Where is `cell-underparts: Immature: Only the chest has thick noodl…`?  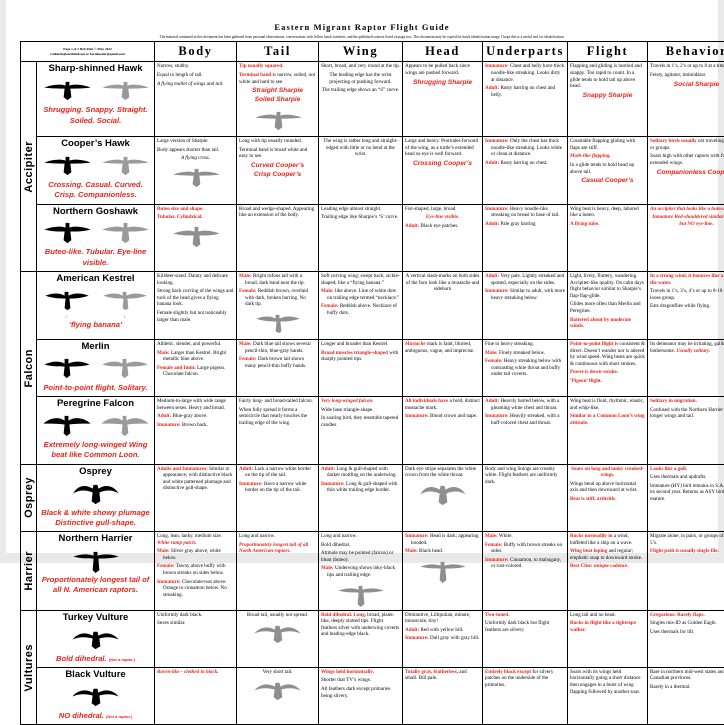
cell-underparts: Immature: Only the chest has thick noodl… is located at coordinates (525, 170).